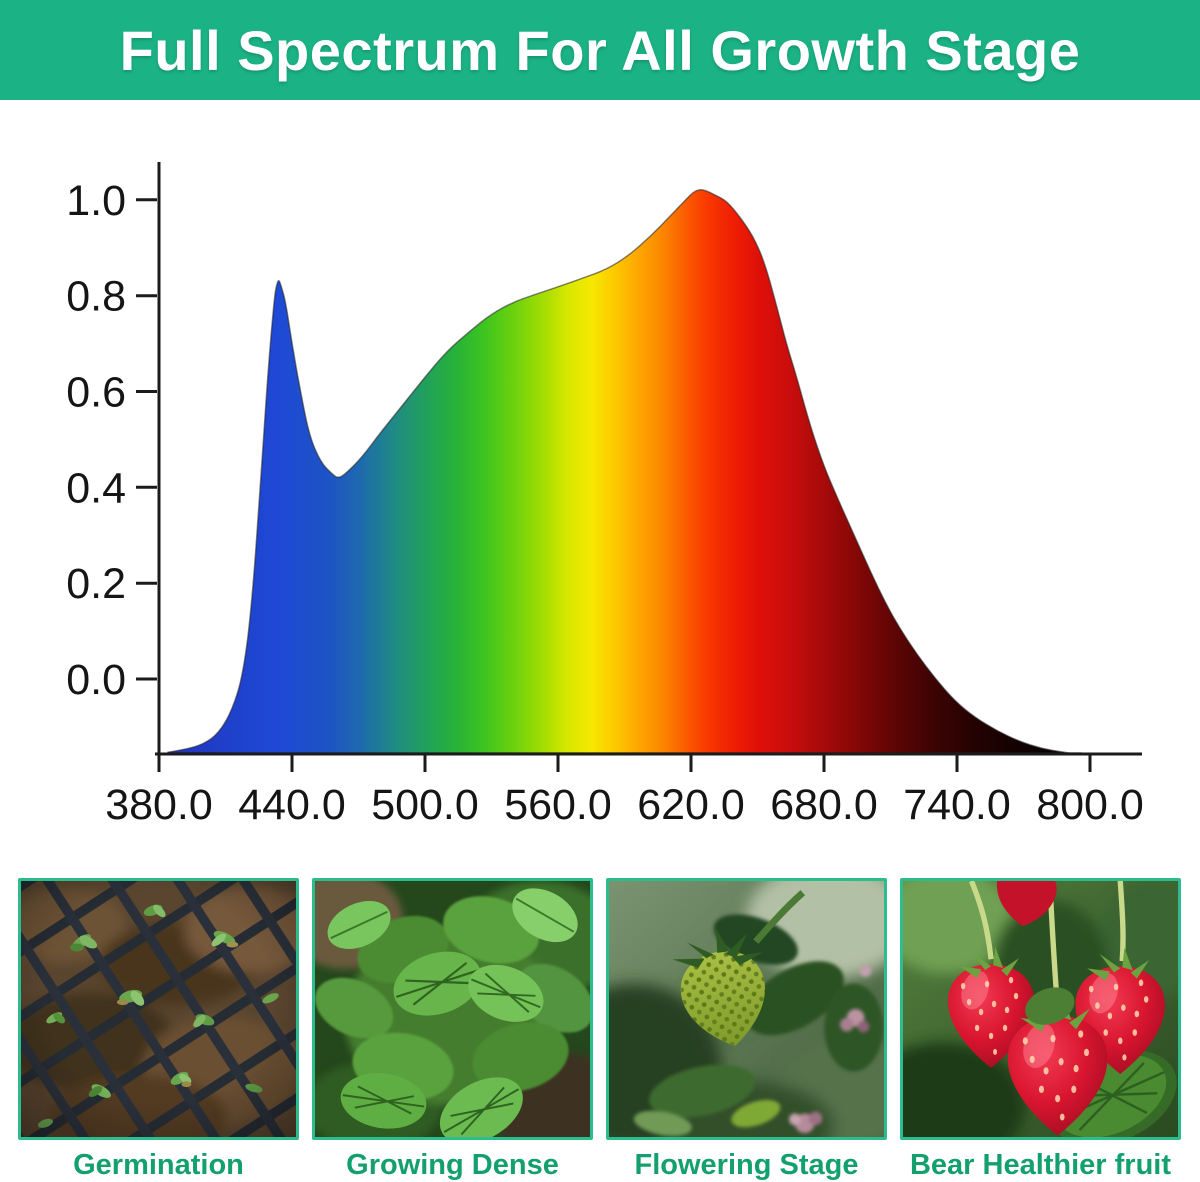 The width and height of the screenshot is (1200, 1182). What do you see at coordinates (158, 1165) in the screenshot?
I see `caption-germination: Germination` at bounding box center [158, 1165].